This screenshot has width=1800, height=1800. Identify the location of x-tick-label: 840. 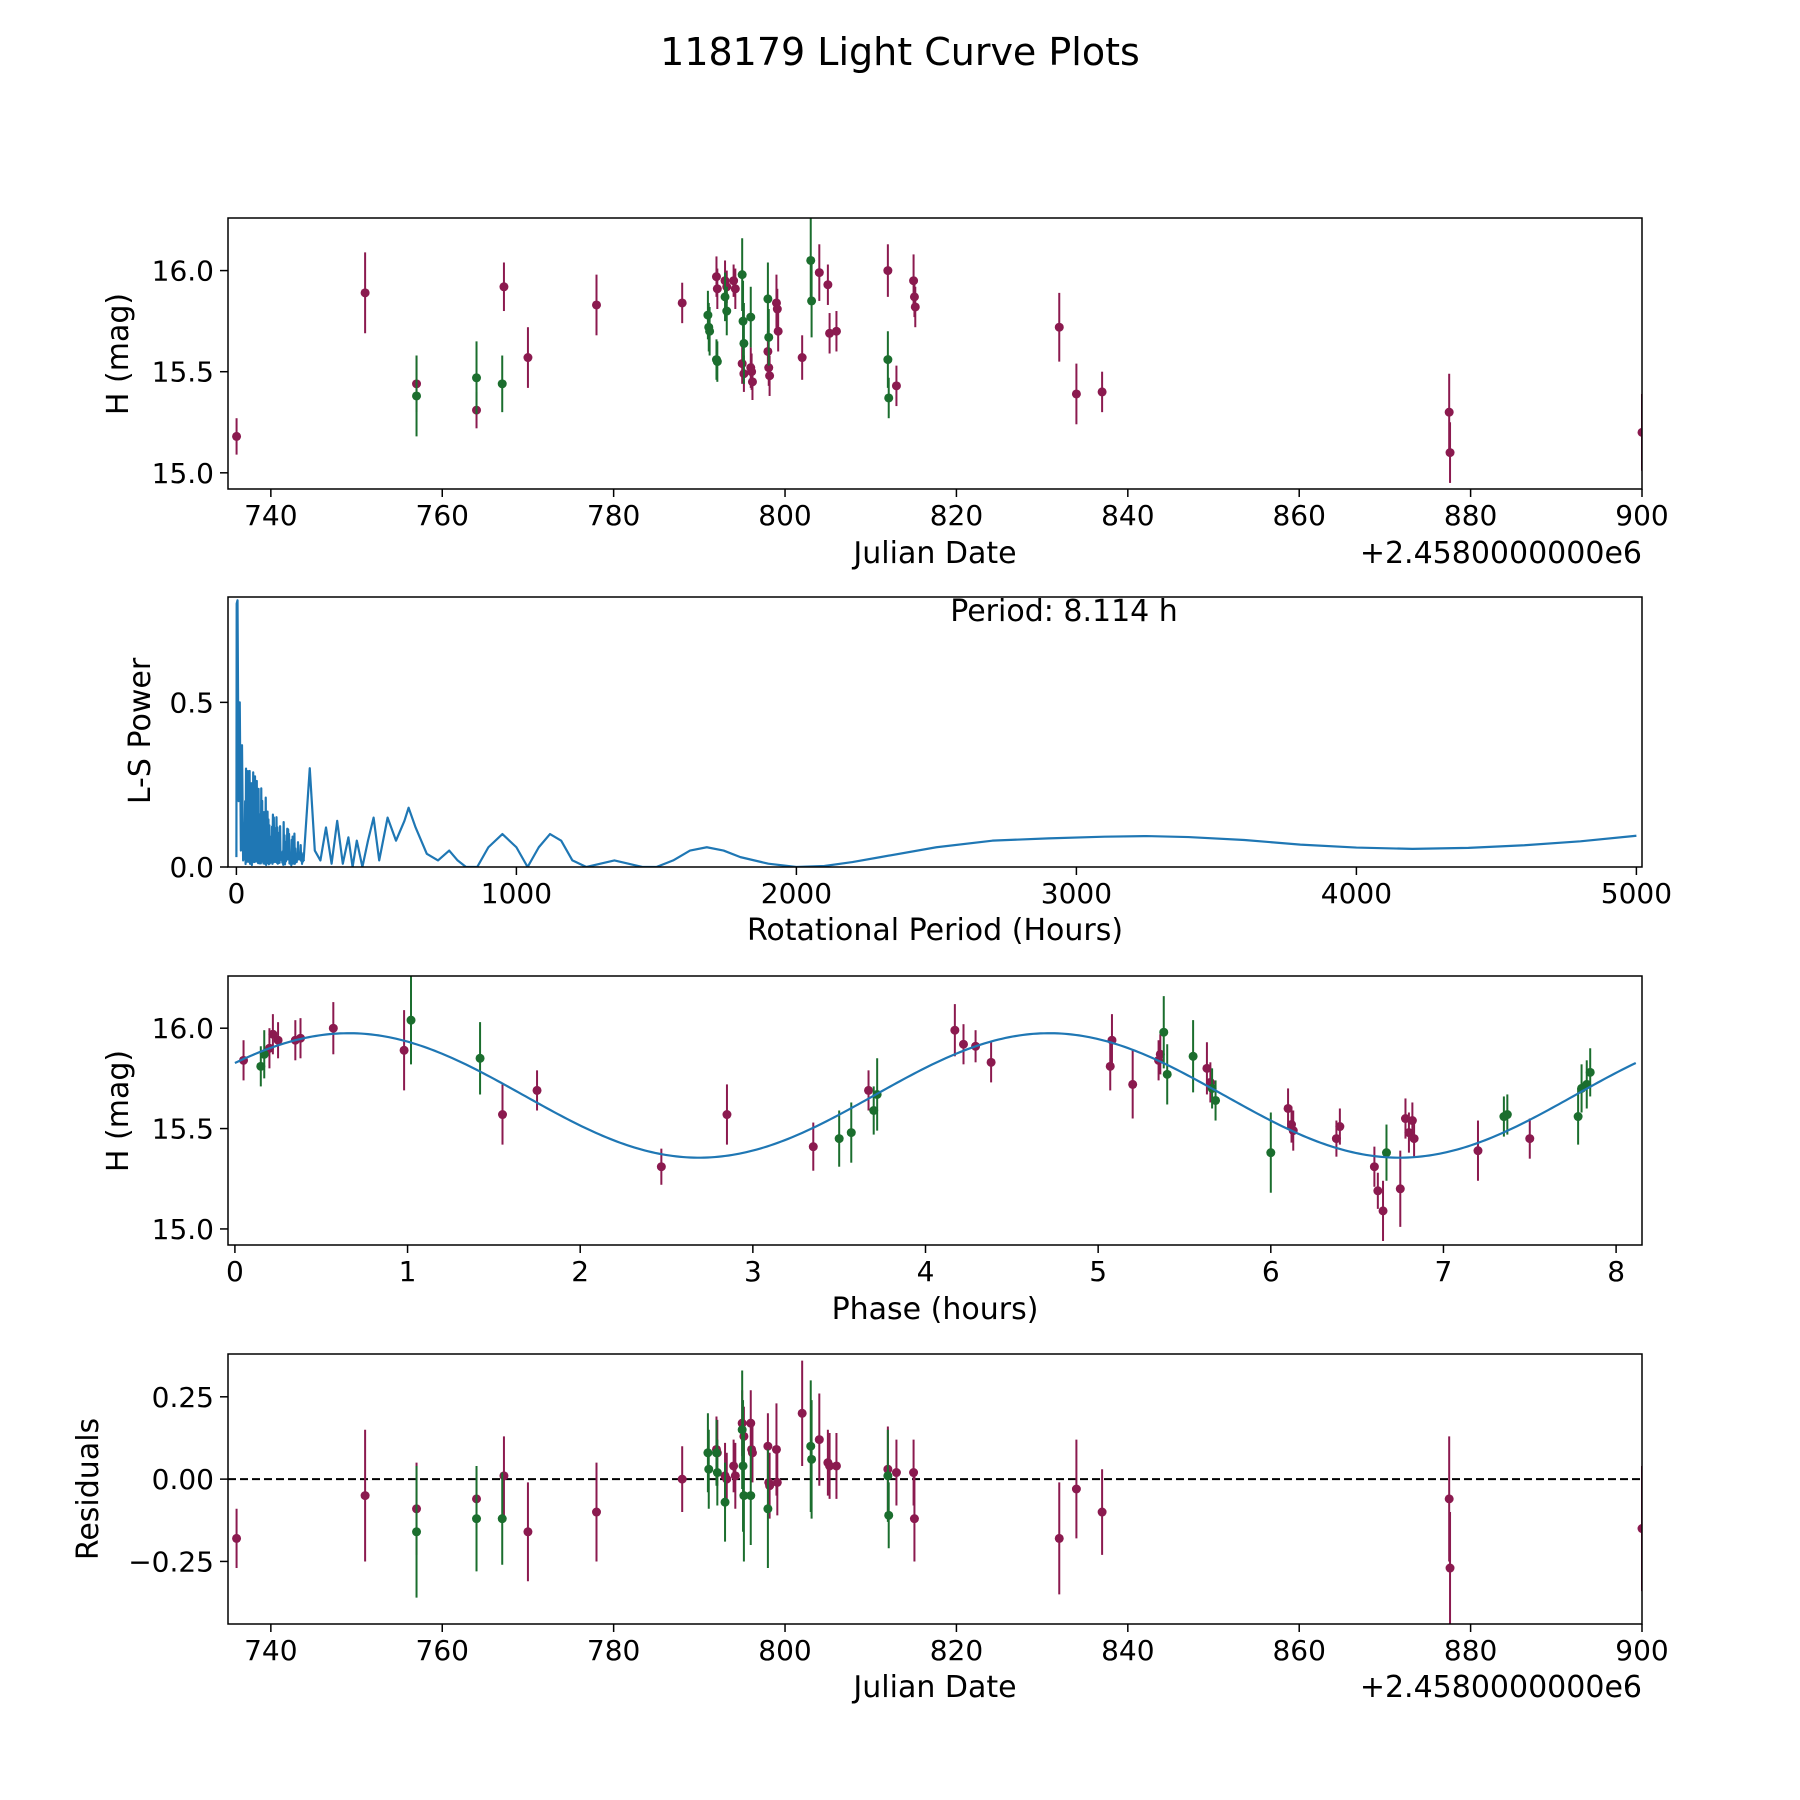
(1127, 515).